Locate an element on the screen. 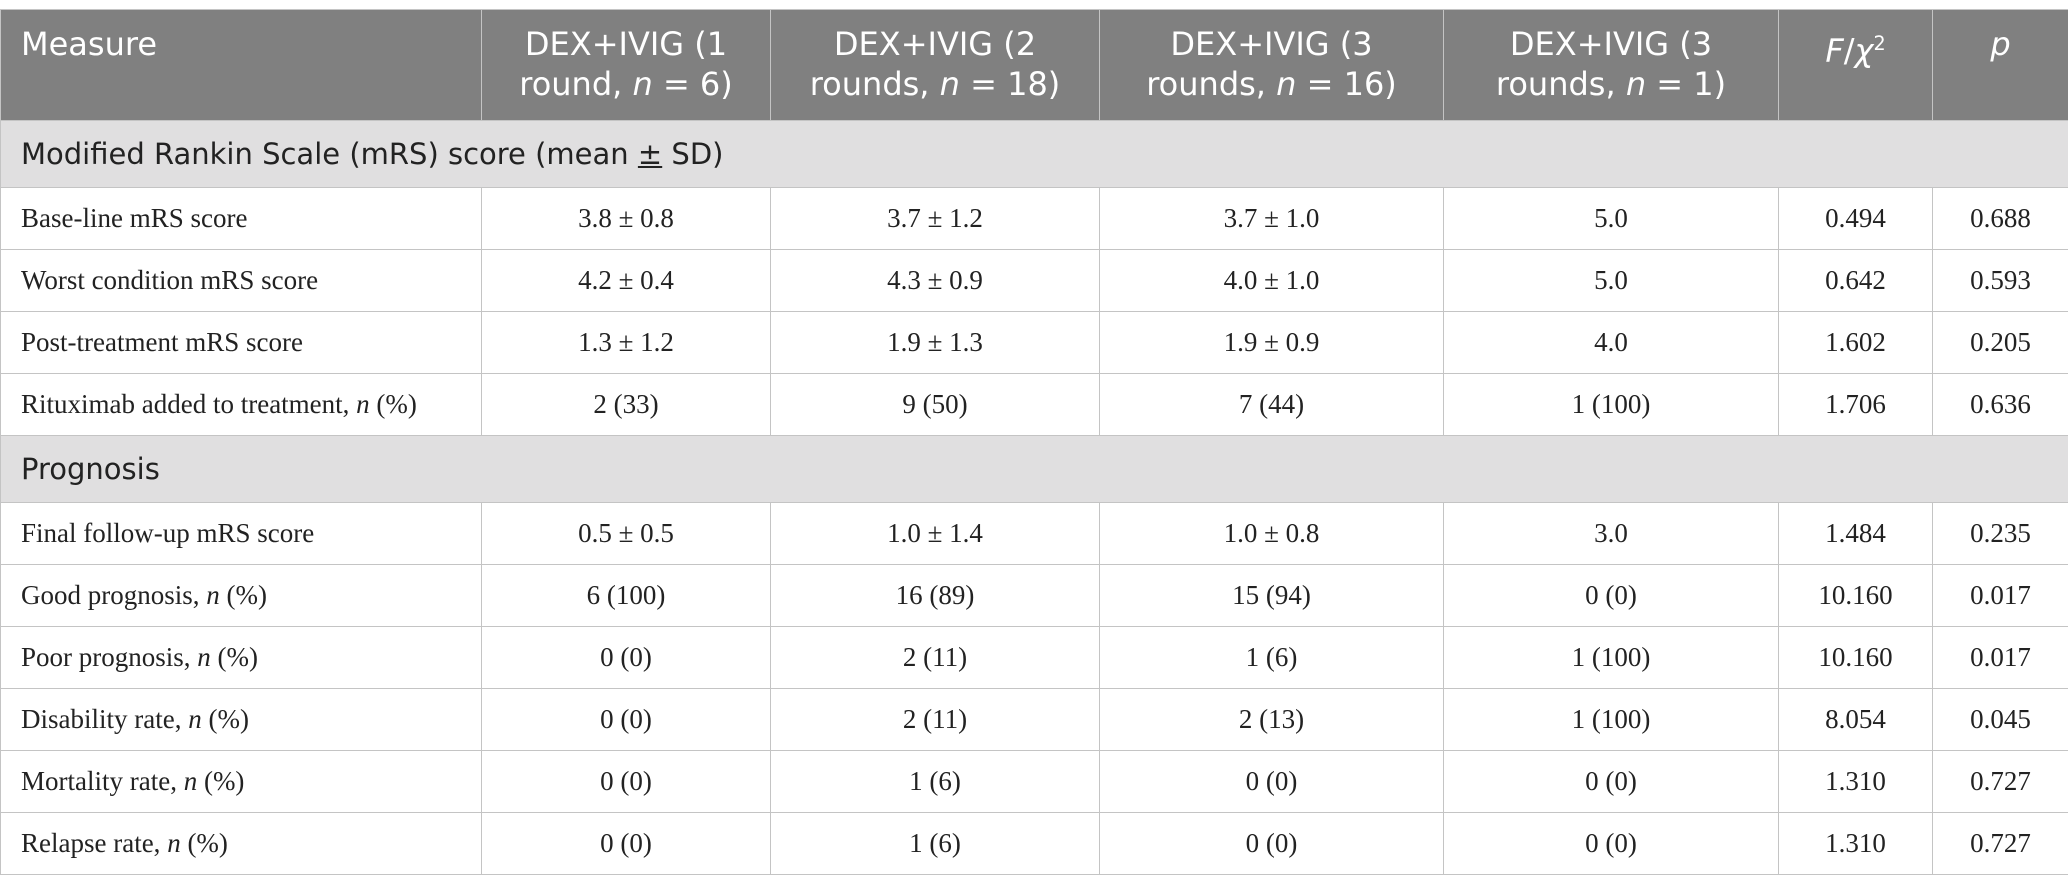 This screenshot has height=890, width=2068. header-cell: Measure is located at coordinates (241, 65).